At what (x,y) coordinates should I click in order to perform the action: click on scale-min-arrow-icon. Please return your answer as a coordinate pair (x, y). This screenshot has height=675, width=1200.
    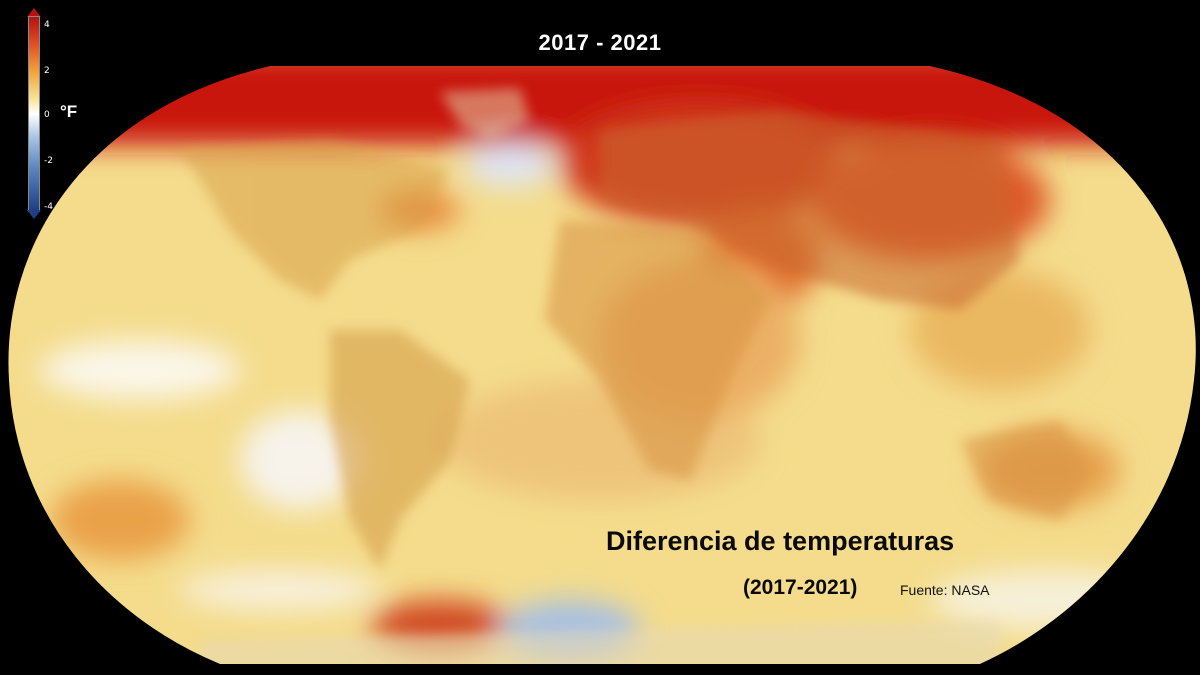
    Looking at the image, I should click on (34, 214).